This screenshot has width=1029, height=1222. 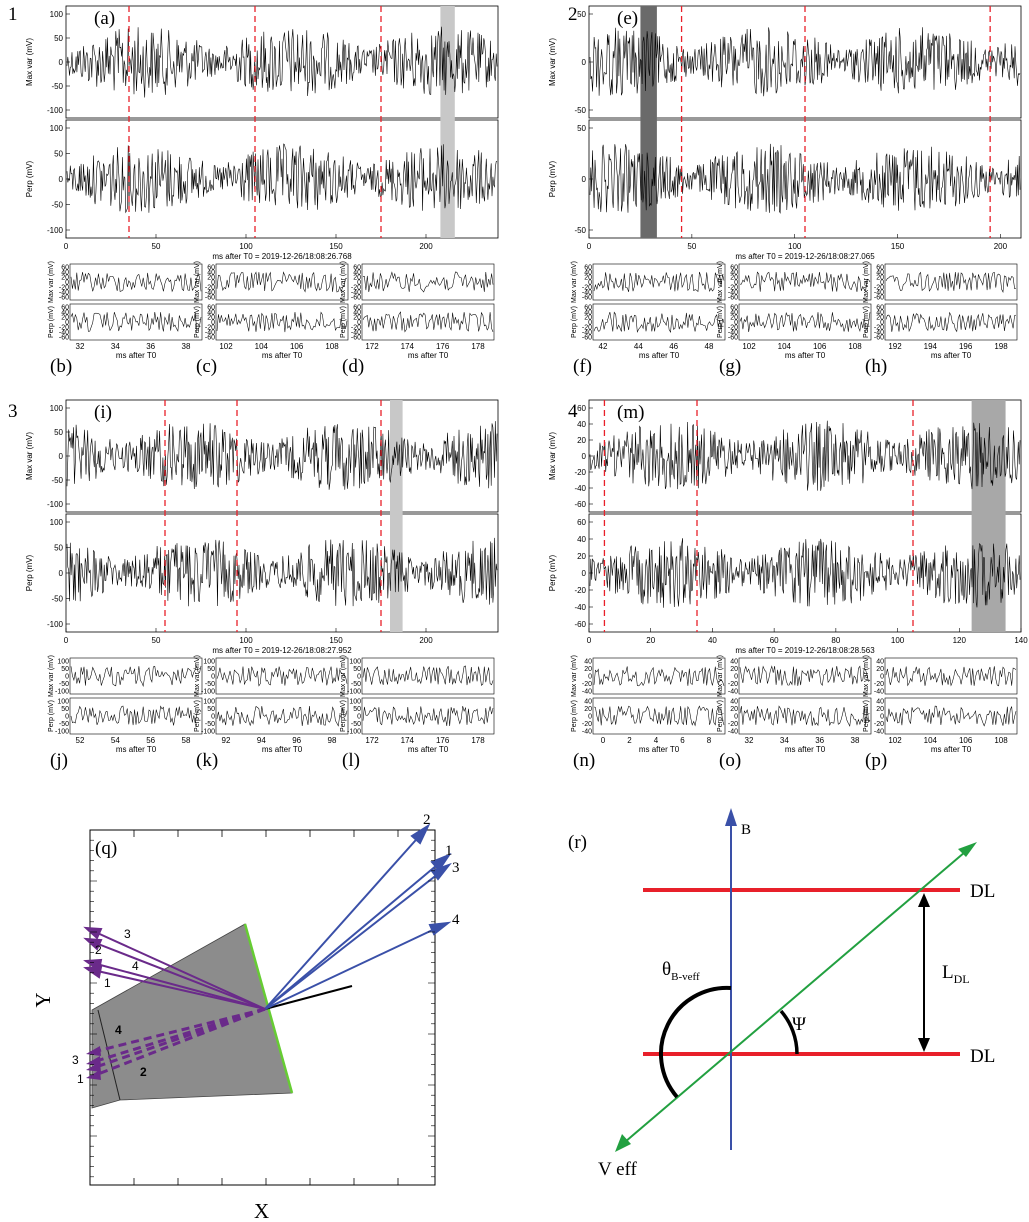 What do you see at coordinates (150, 346) in the screenshot?
I see `sub-x-tick: 36` at bounding box center [150, 346].